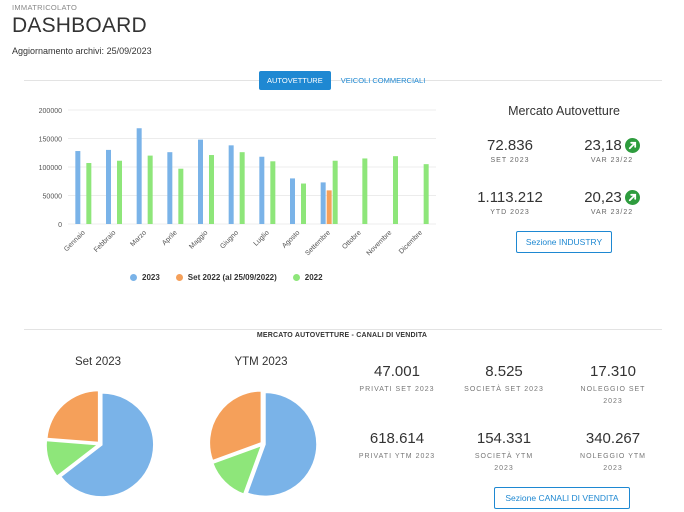 The image size is (684, 512). What do you see at coordinates (504, 452) in the screenshot?
I see `channel-societa-ytm: 154.331 SOCIETÀ YTM 2023` at bounding box center [504, 452].